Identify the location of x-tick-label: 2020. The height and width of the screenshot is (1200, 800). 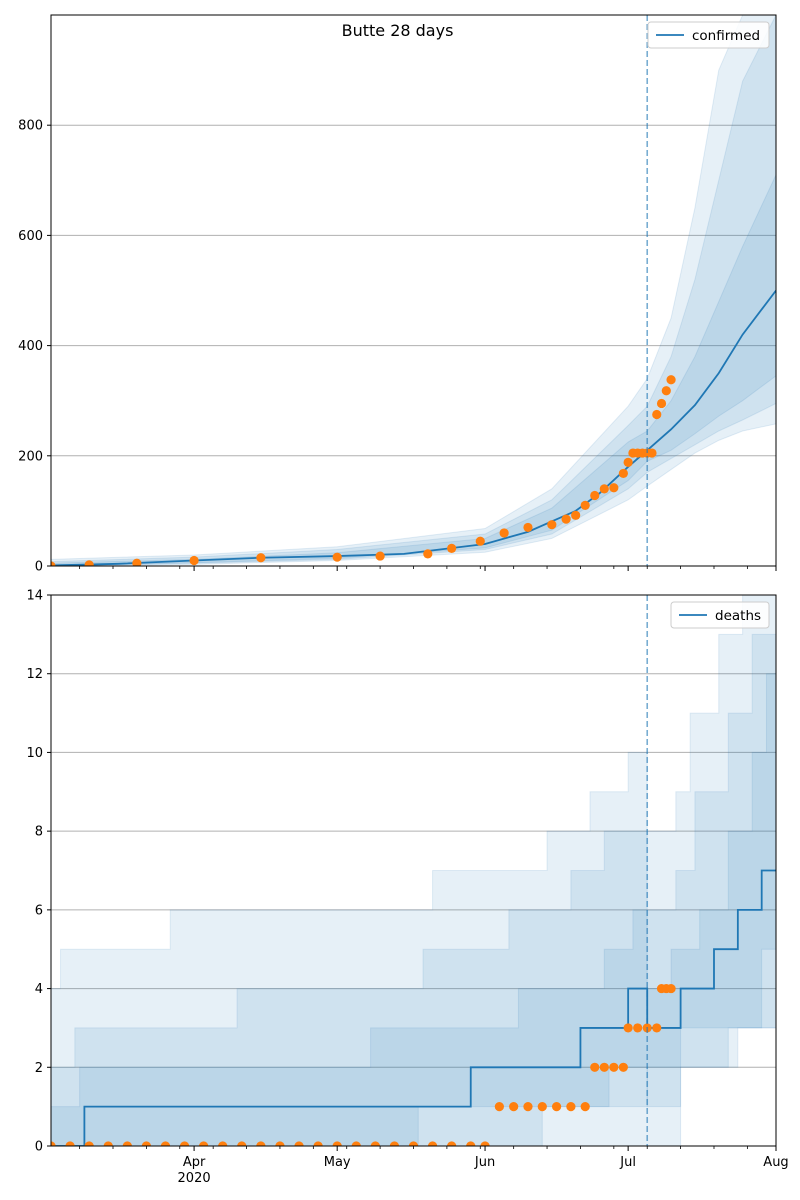
(194, 1178).